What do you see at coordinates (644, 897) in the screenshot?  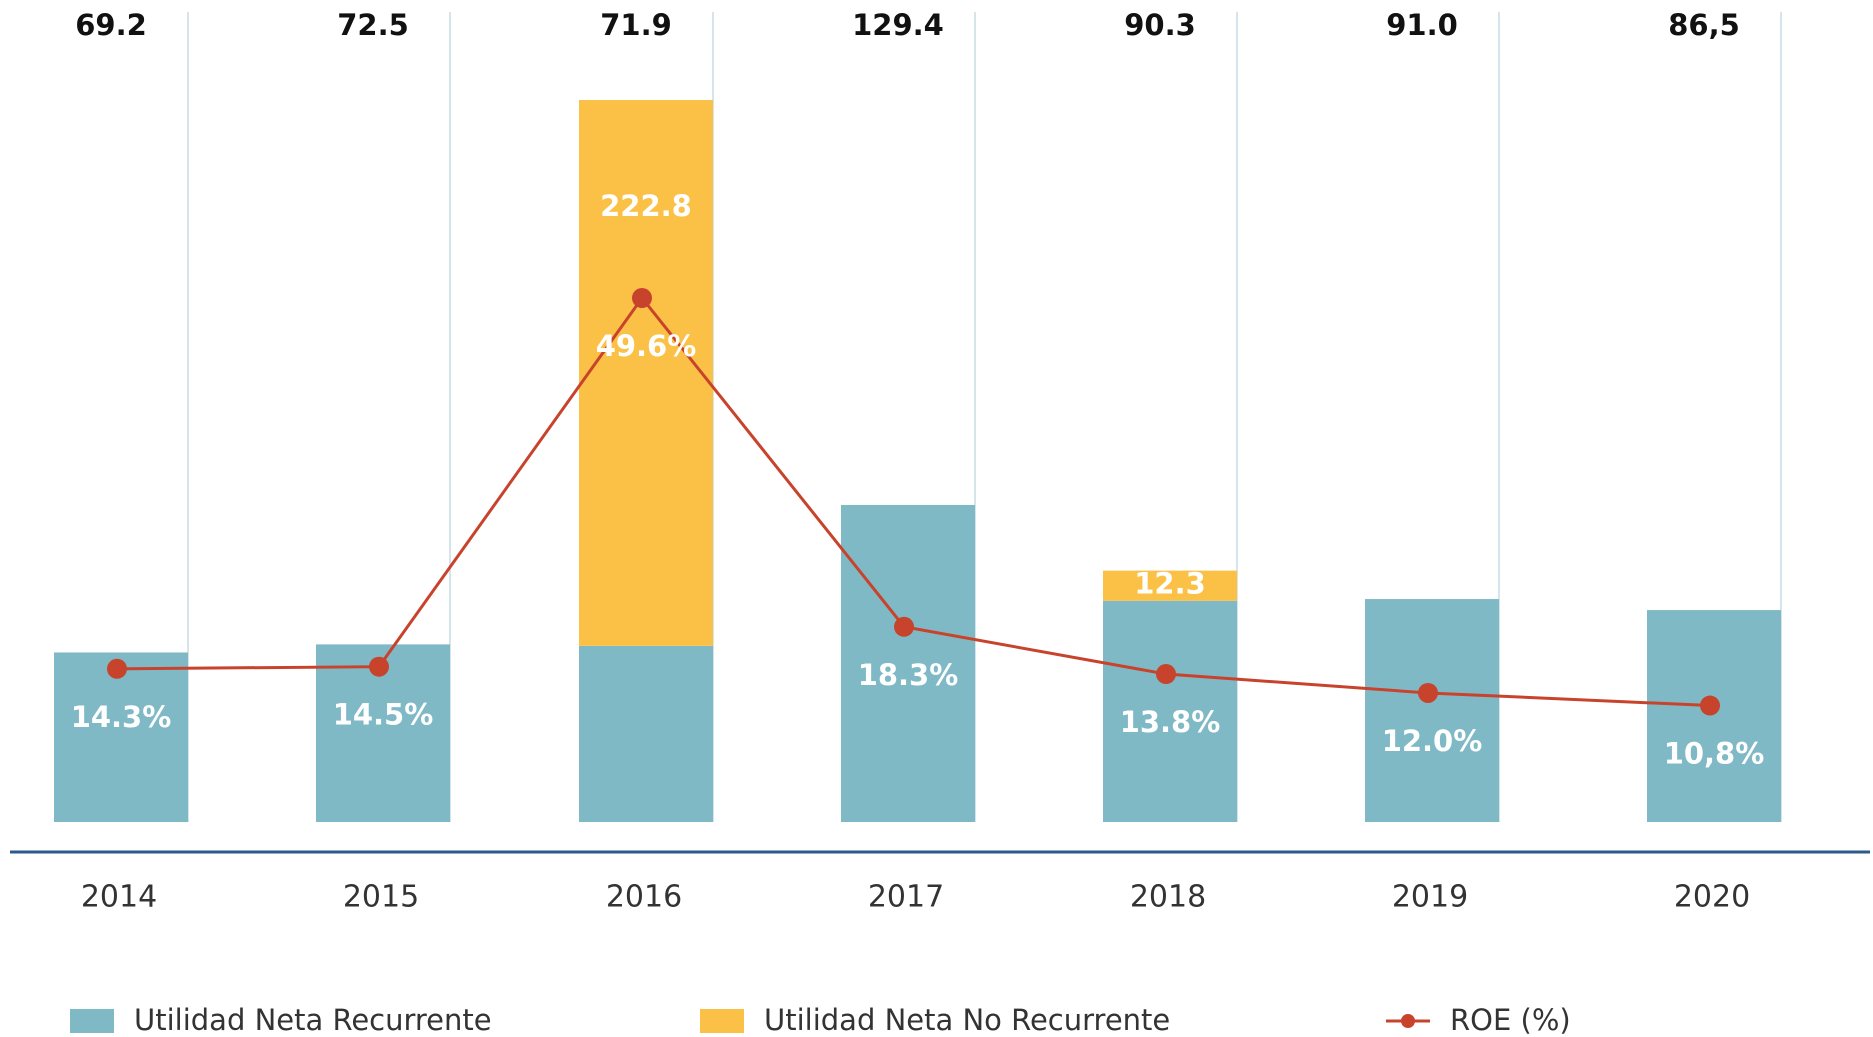 I see `x-tick-label: 2016` at bounding box center [644, 897].